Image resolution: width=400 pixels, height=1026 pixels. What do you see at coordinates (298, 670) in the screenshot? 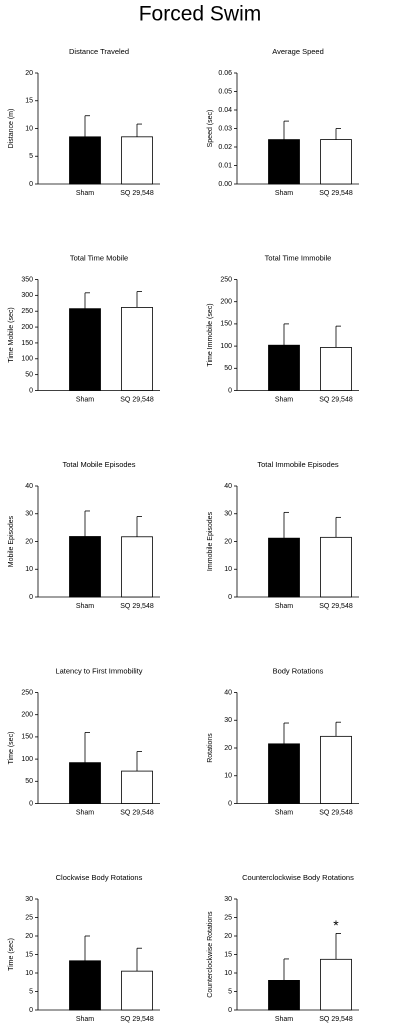
I see `panel-title: Body Rotations` at bounding box center [298, 670].